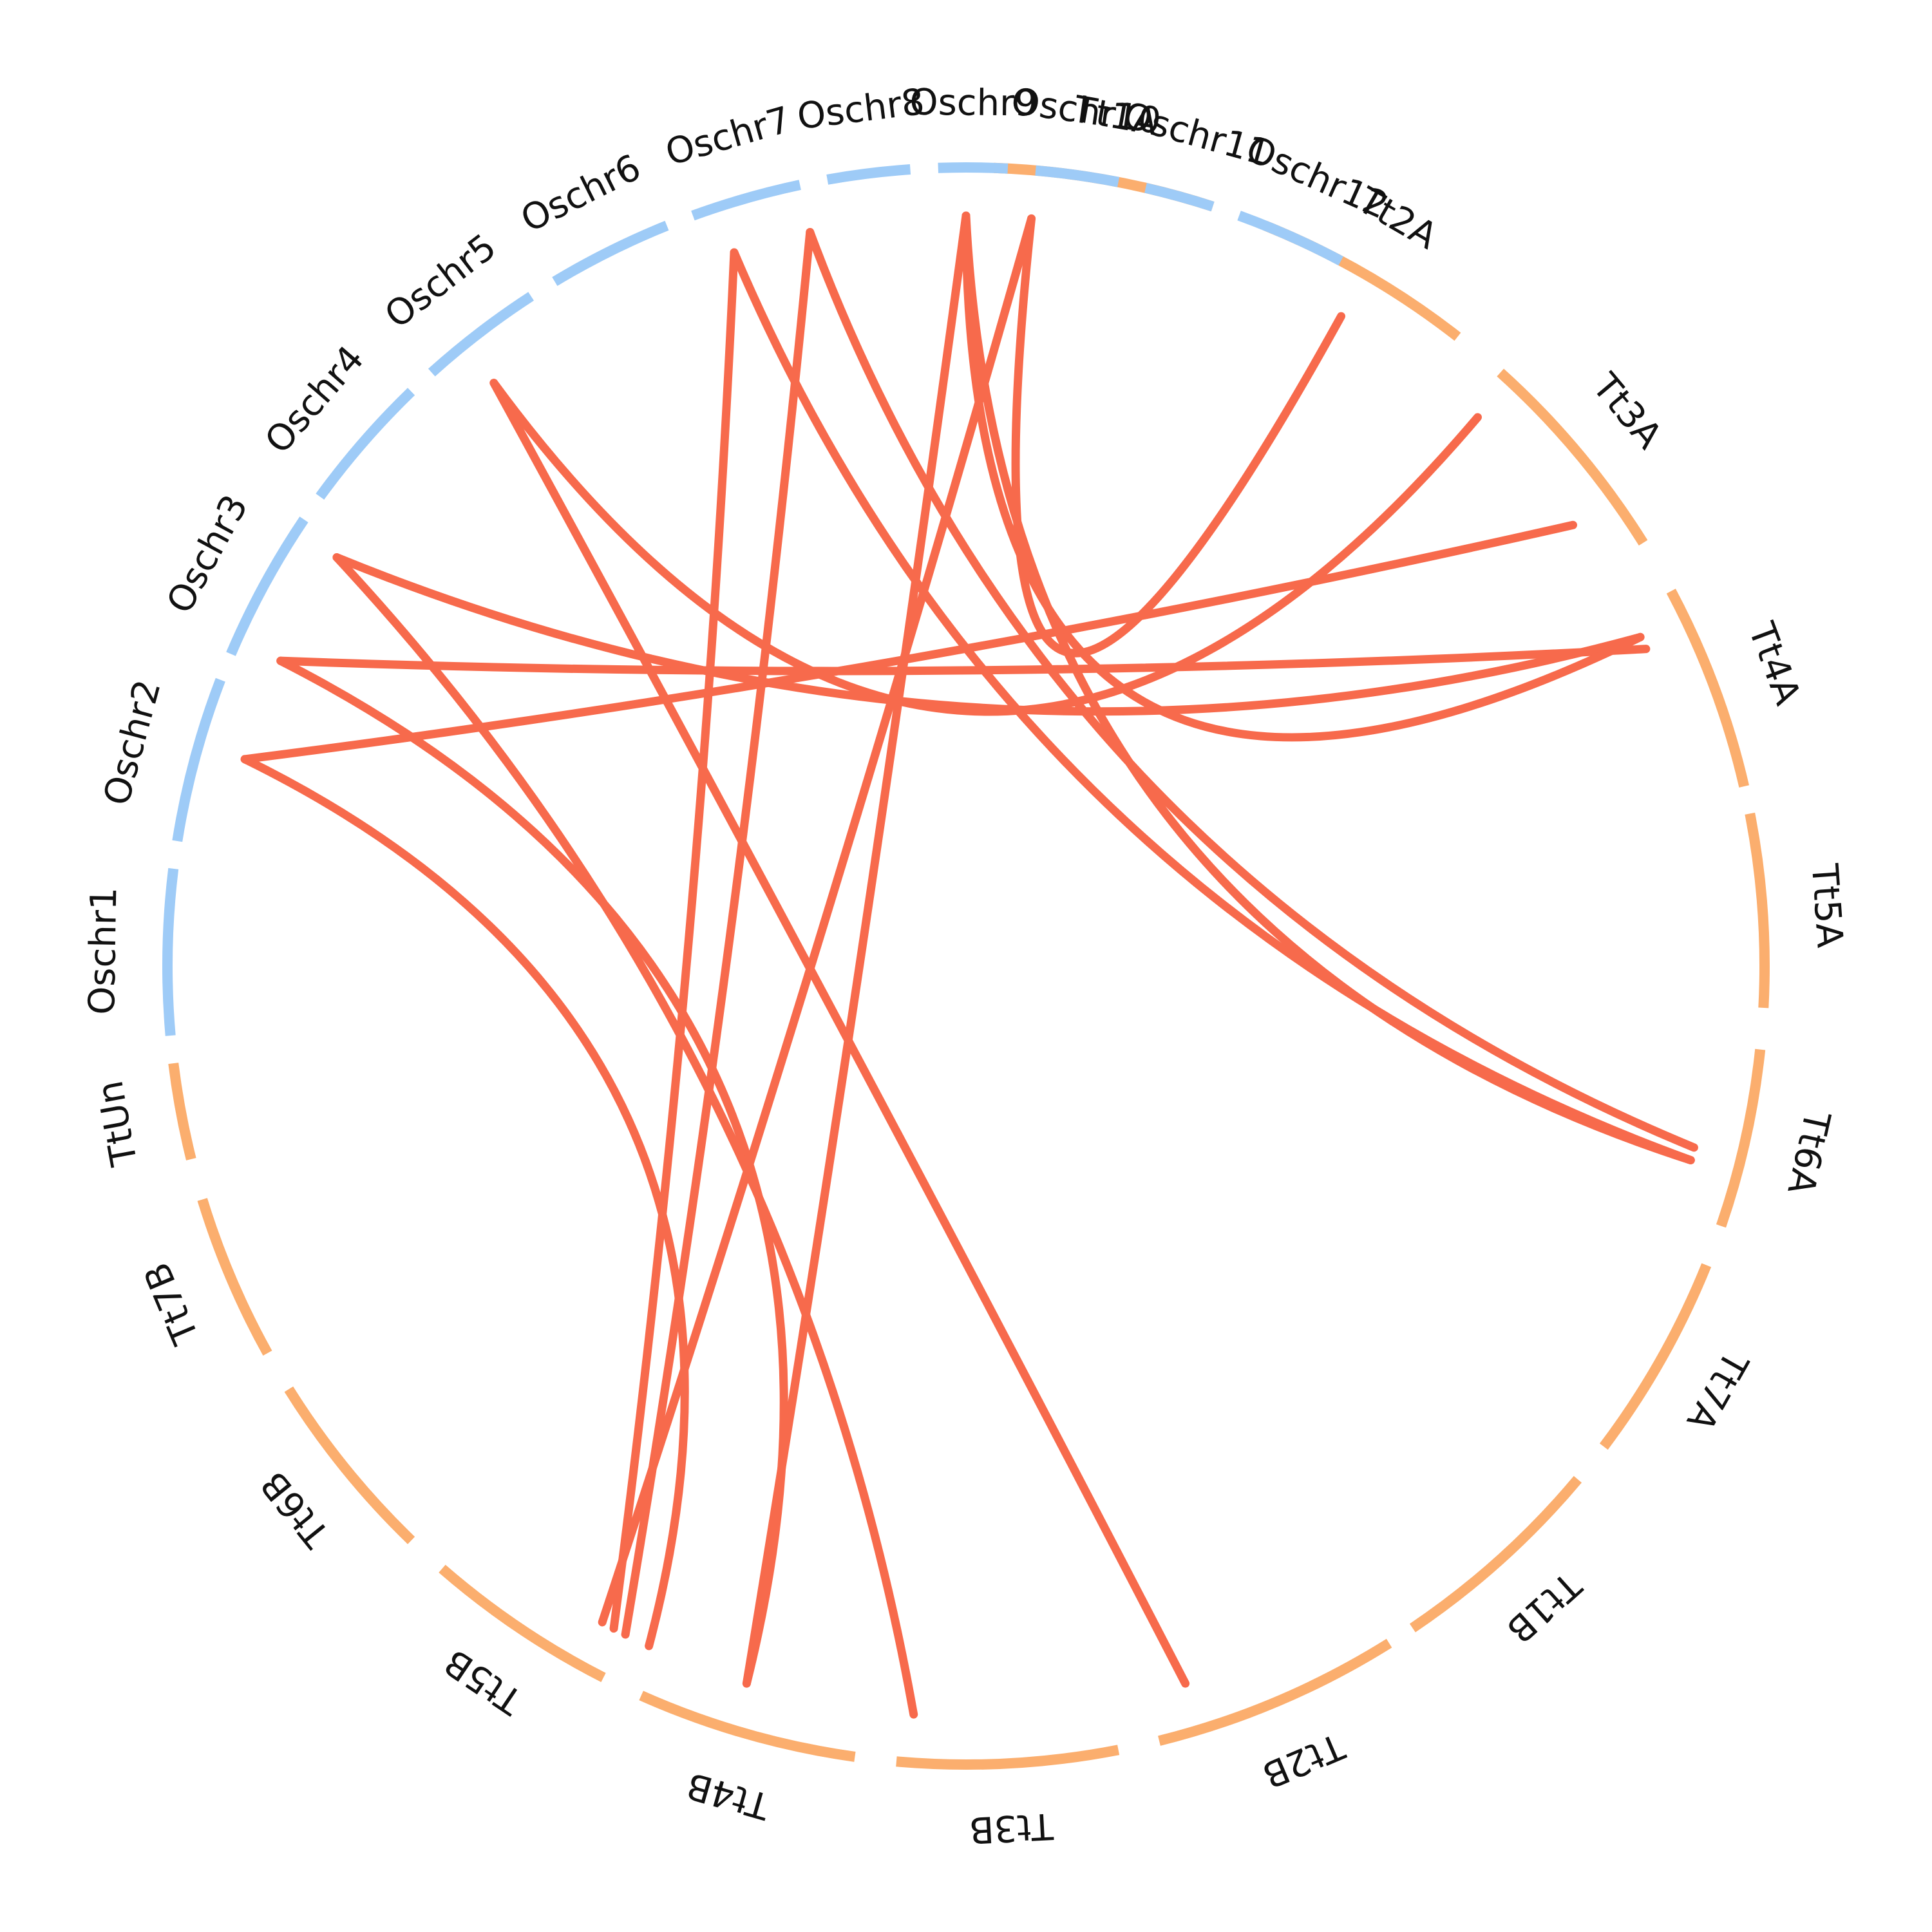 This screenshot has height=1932, width=1932. Describe the element at coordinates (441, 281) in the screenshot. I see `label-oschr5: Oschr5` at that location.